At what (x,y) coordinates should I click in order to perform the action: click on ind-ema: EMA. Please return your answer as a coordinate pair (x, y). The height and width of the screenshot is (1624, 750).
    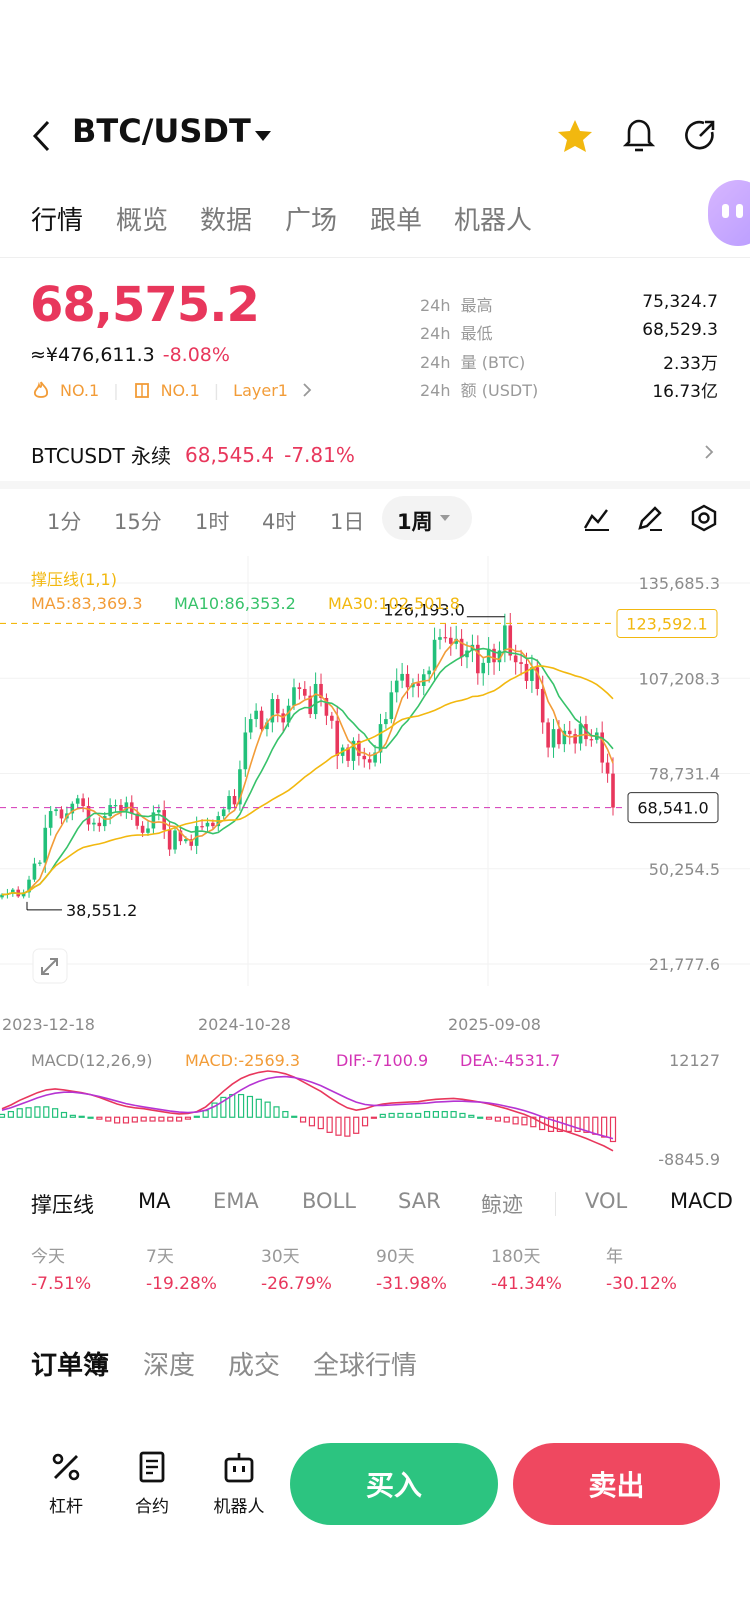
    Looking at the image, I should click on (236, 1201).